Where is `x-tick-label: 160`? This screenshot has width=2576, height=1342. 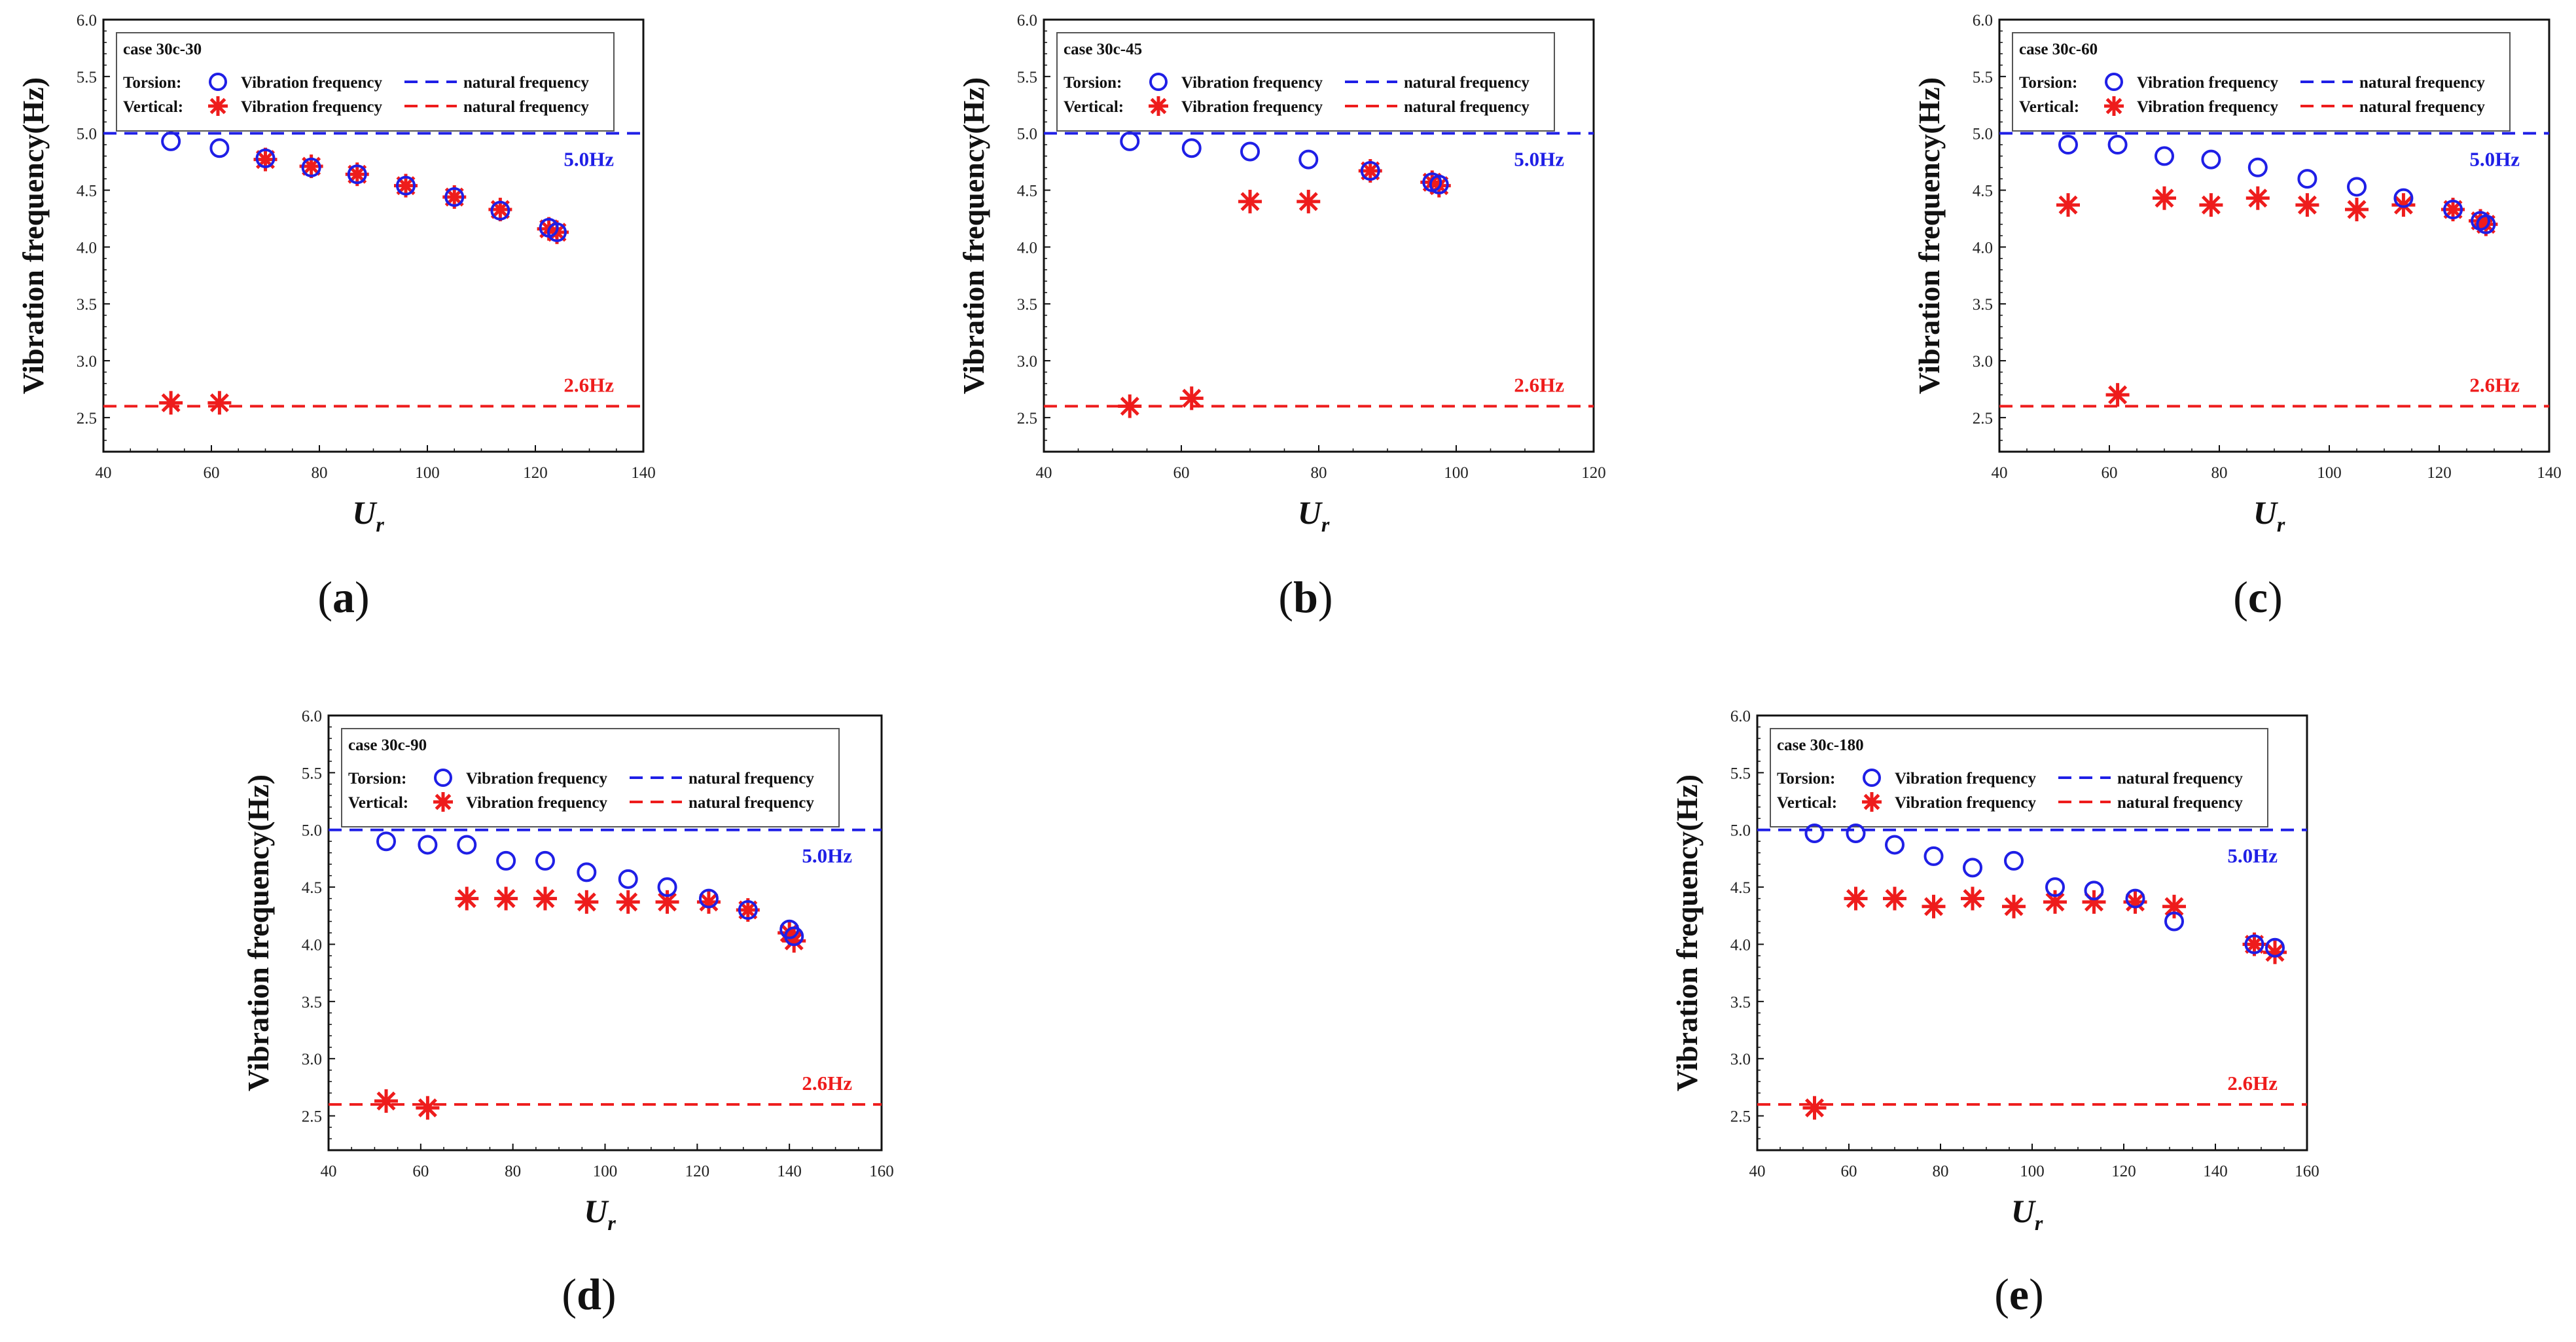
x-tick-label: 160 is located at coordinates (881, 1171).